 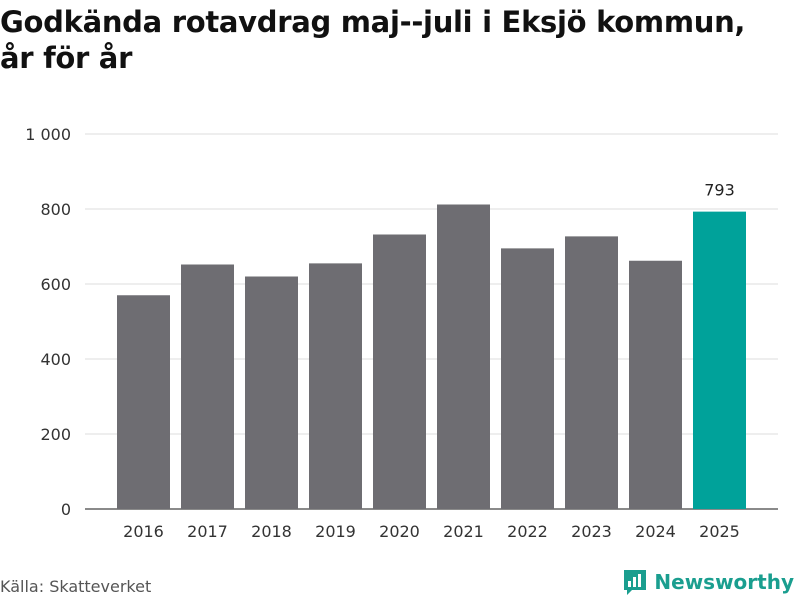 What do you see at coordinates (335, 531) in the screenshot?
I see `x-tick-label: 2019` at bounding box center [335, 531].